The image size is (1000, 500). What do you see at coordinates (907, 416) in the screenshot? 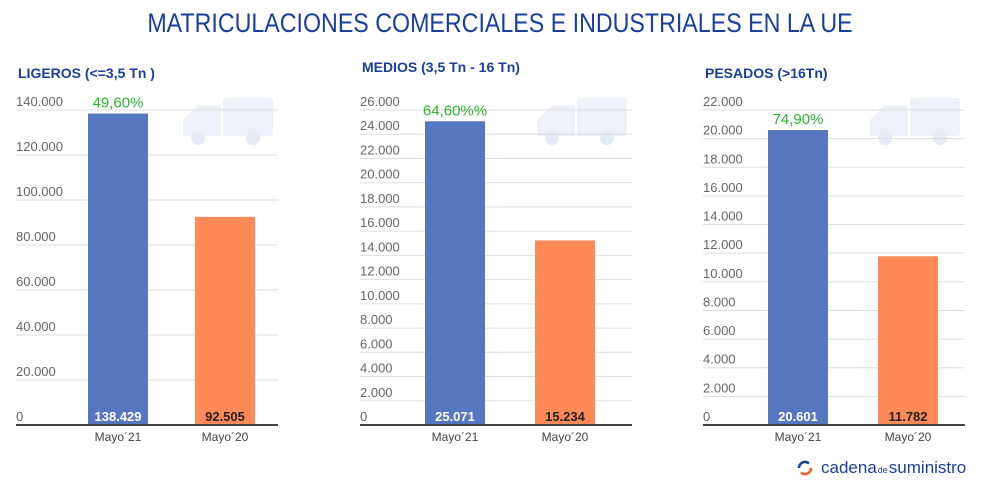
I see `bar-value-label: 11.782` at bounding box center [907, 416].